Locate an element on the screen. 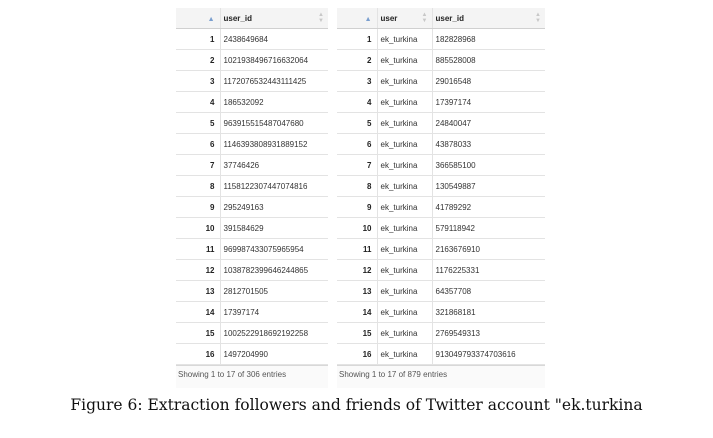  row-index: 15 is located at coordinates (357, 333).